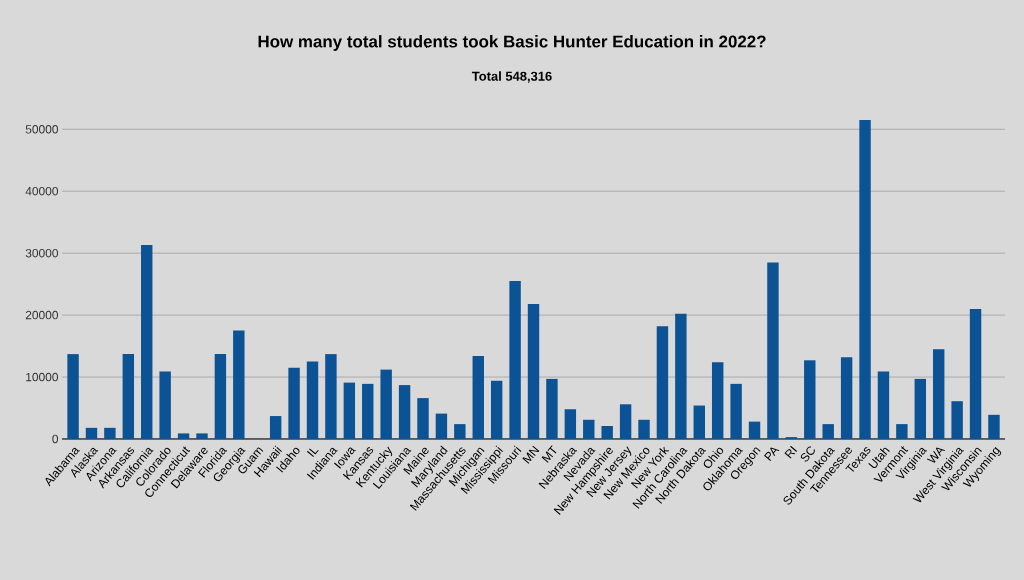  Describe the element at coordinates (42, 377) in the screenshot. I see `y-tick-label: 10000` at that location.